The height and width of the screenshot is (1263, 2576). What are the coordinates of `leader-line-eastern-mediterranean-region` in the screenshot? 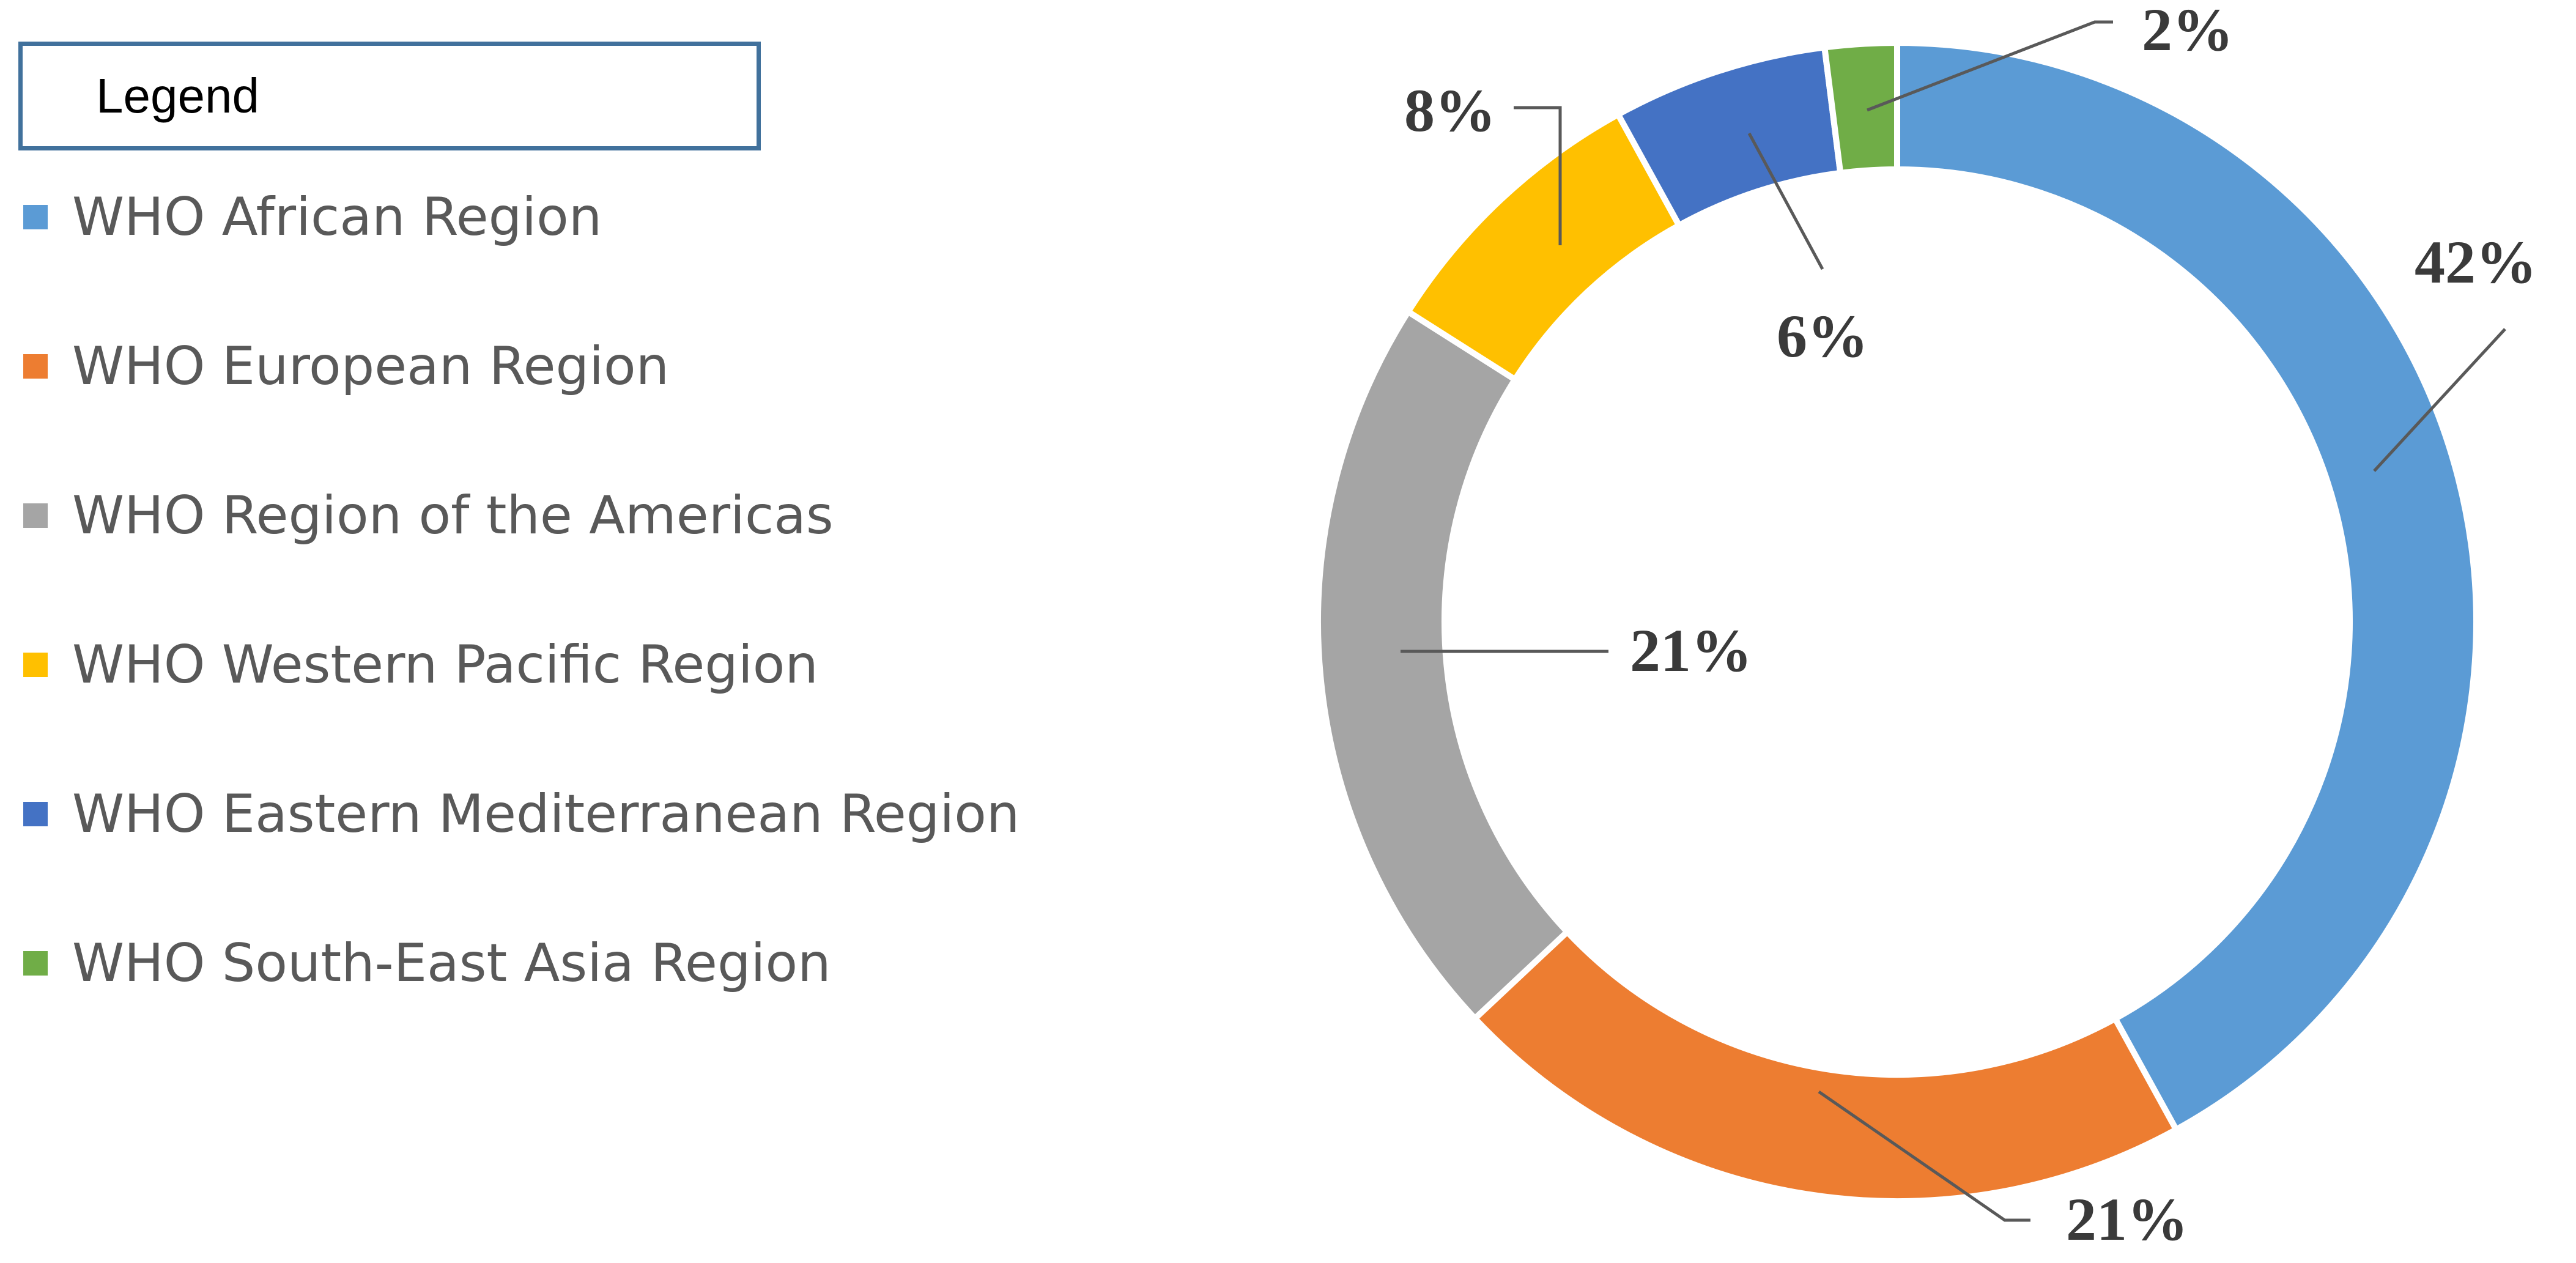 It's located at (1785, 201).